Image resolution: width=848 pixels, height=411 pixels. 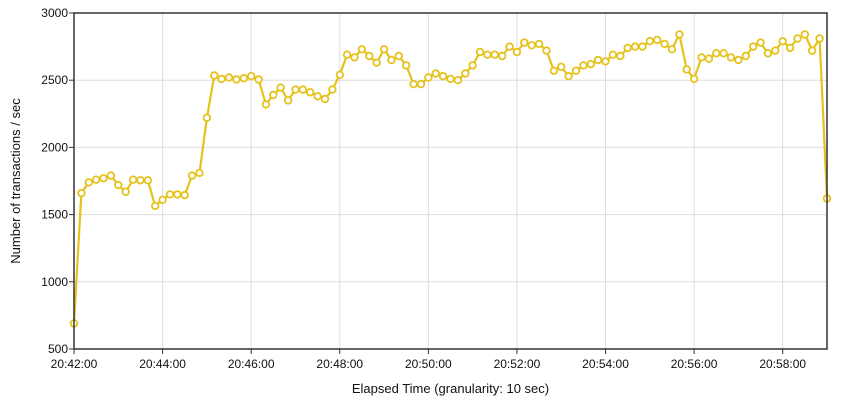 What do you see at coordinates (15, 181) in the screenshot?
I see `y-axis-title: Number of transactions / sec` at bounding box center [15, 181].